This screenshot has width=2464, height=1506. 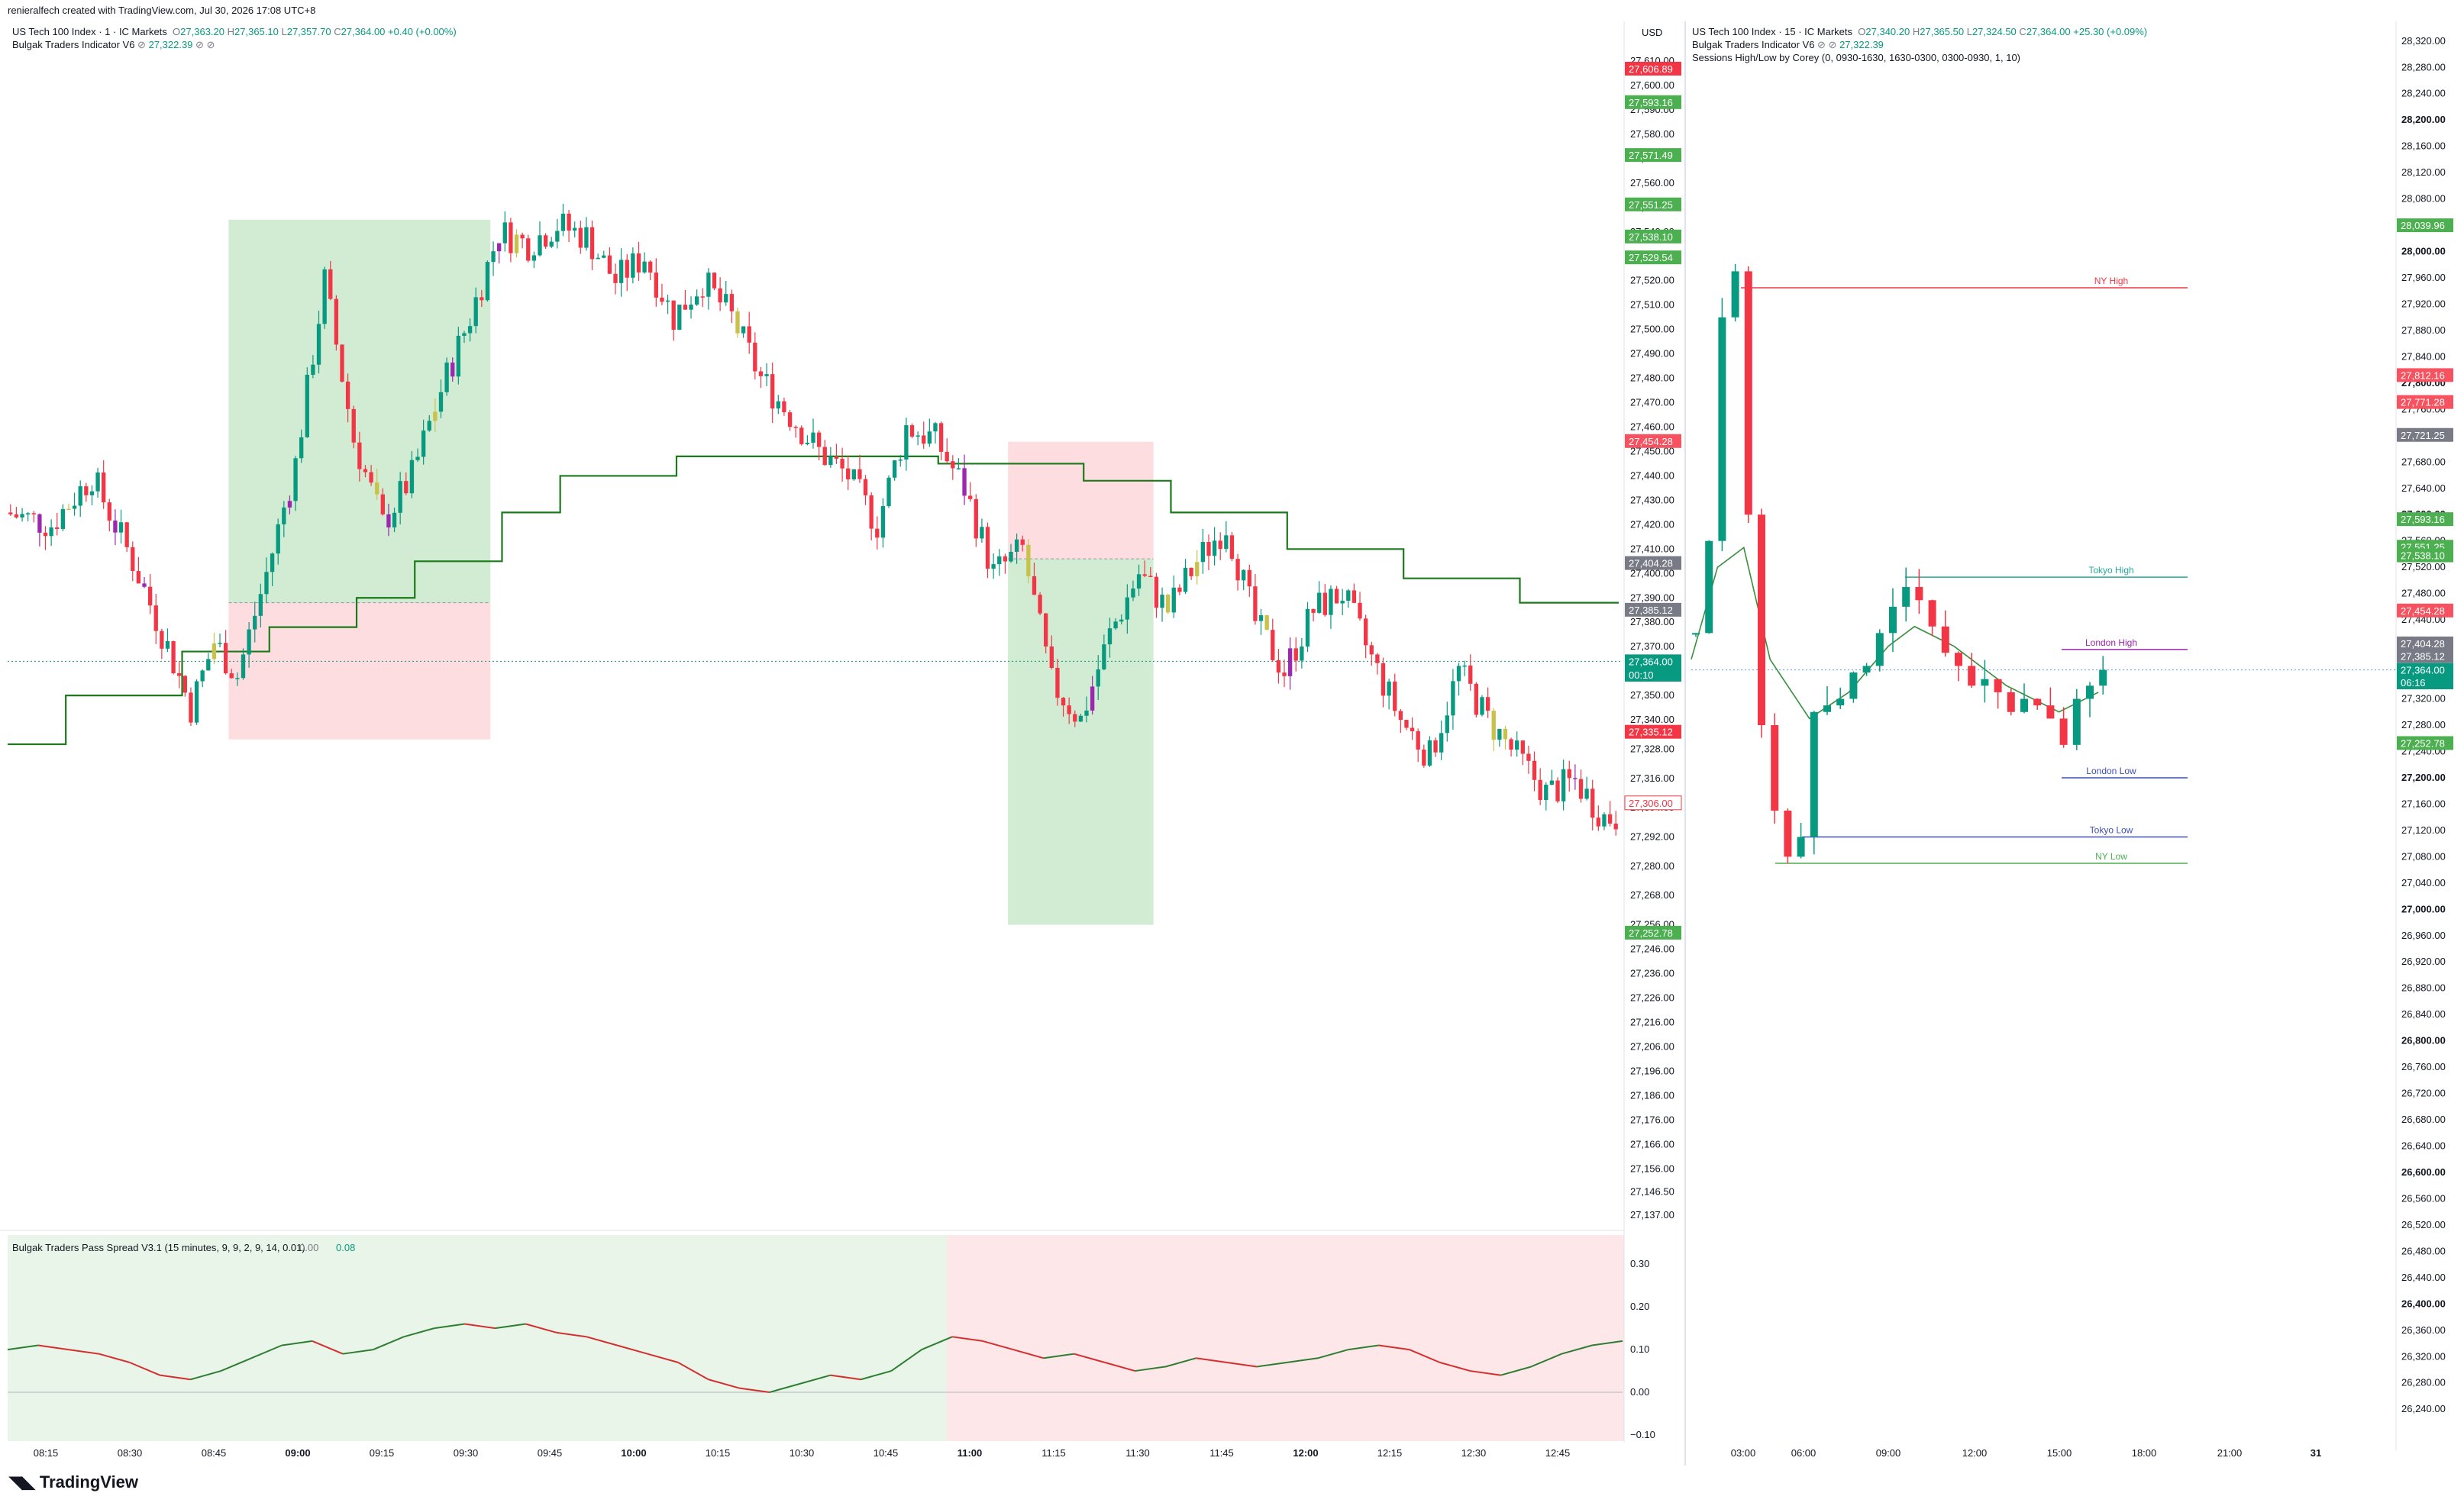 What do you see at coordinates (2144, 1453) in the screenshot?
I see `right-x-tick-label: 18:00` at bounding box center [2144, 1453].